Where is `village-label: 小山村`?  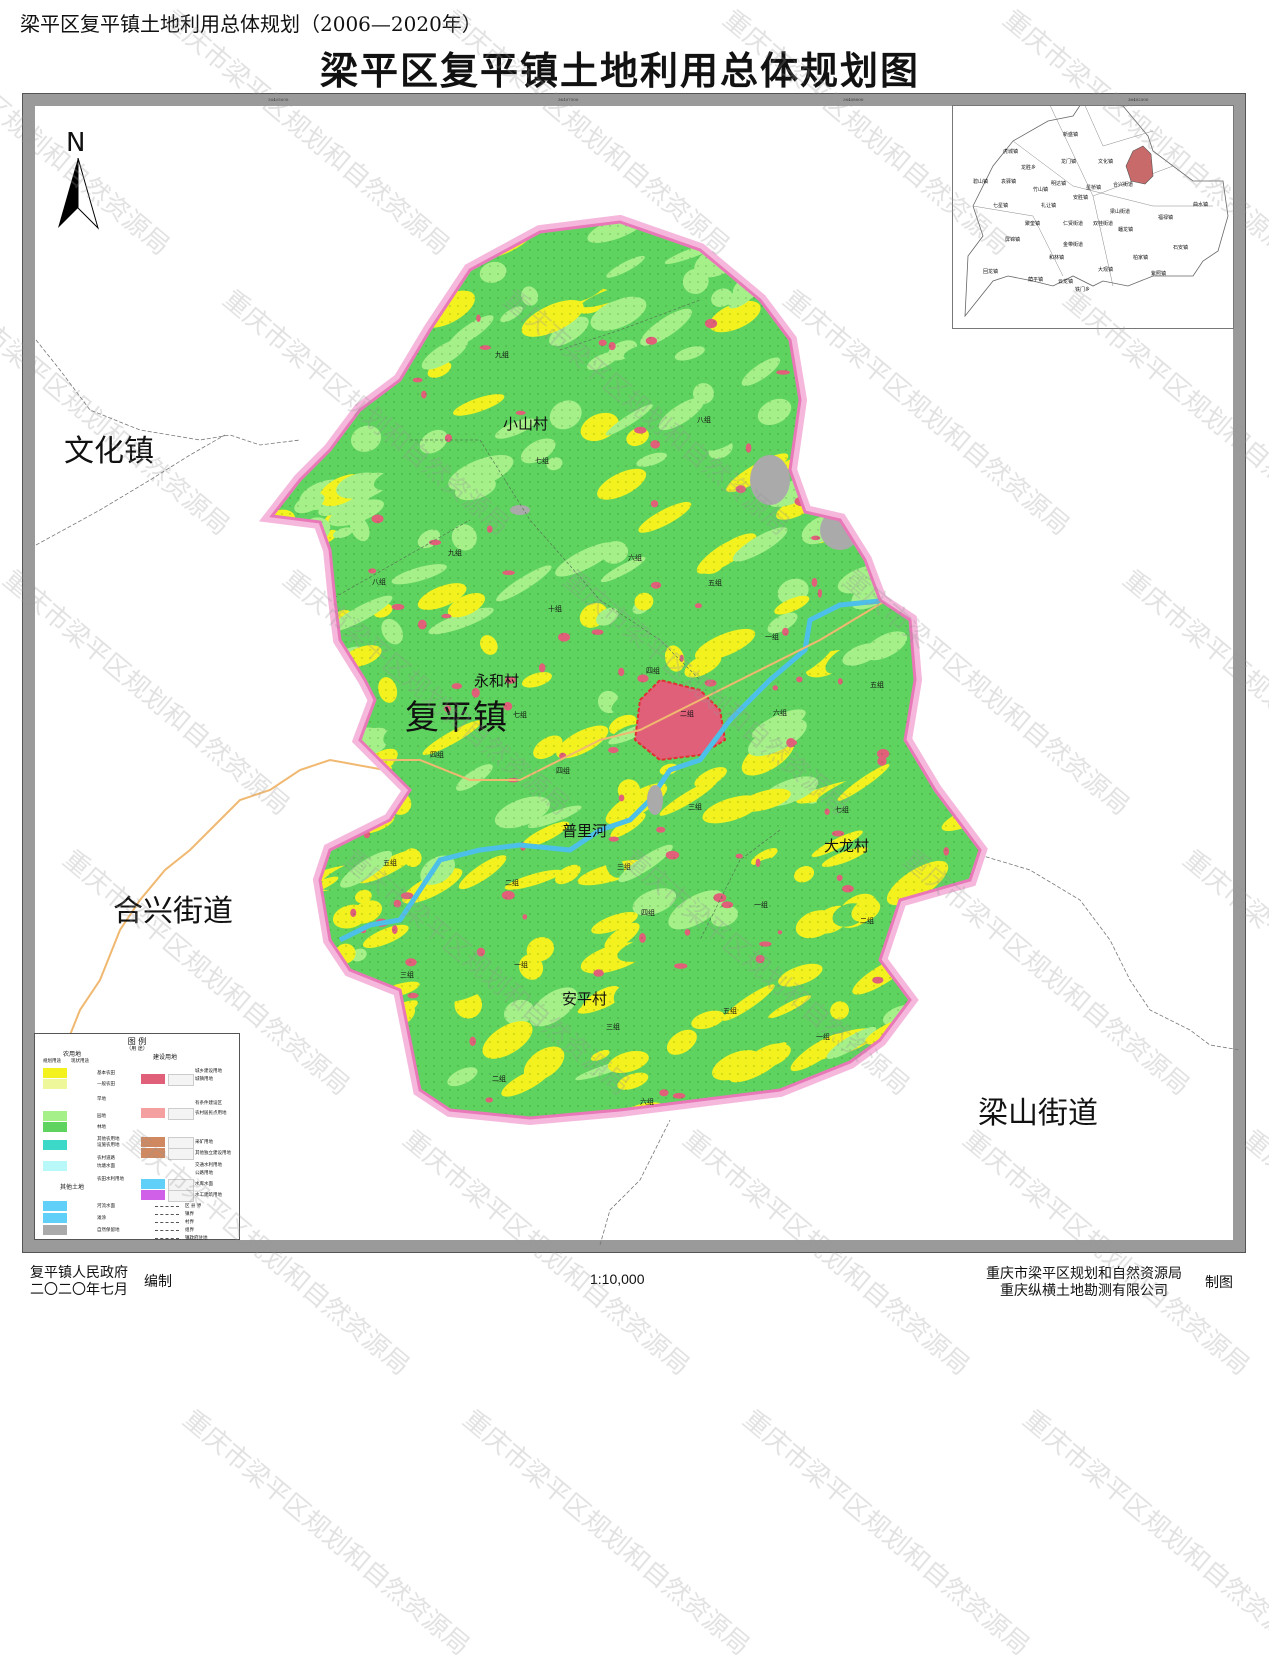
village-label: 小山村 is located at coordinates (526, 424).